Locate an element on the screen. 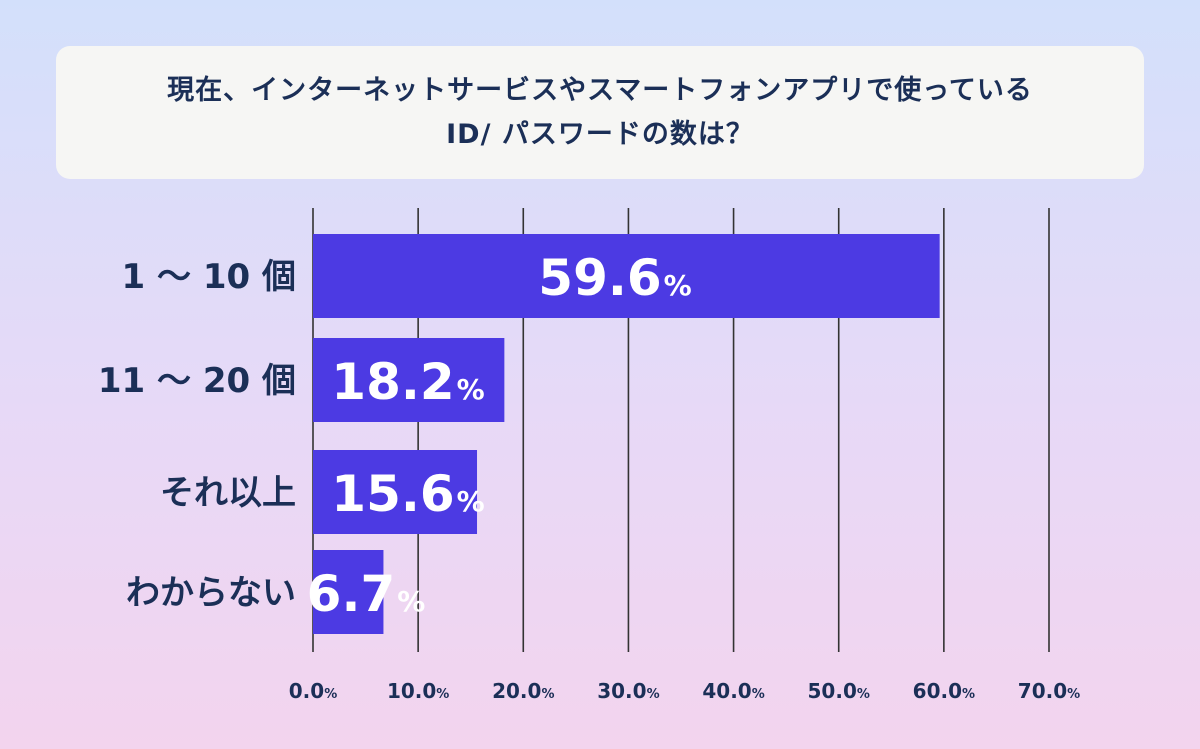 Image resolution: width=1200 pixels, height=749 pixels. x-tick-label: 0.0% is located at coordinates (313, 691).